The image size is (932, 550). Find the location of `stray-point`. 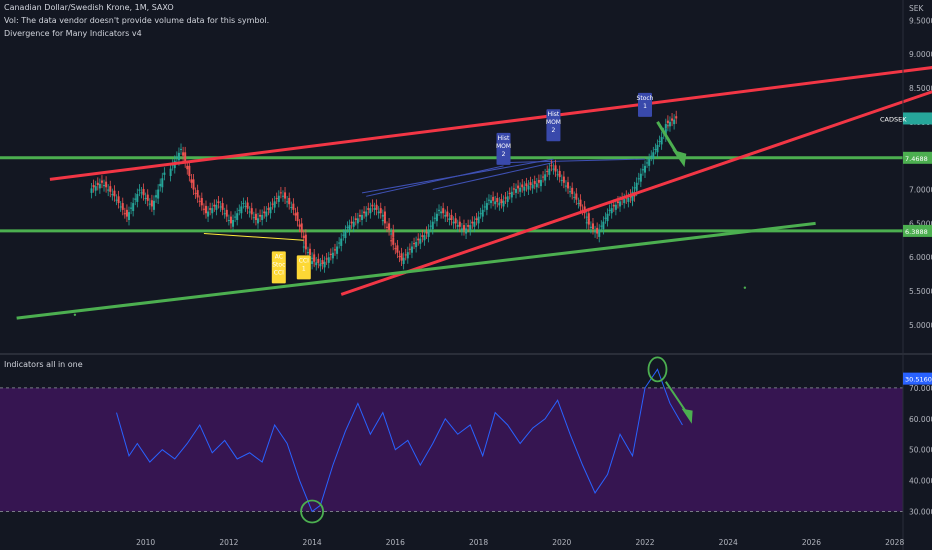

stray-point is located at coordinates (745, 287).